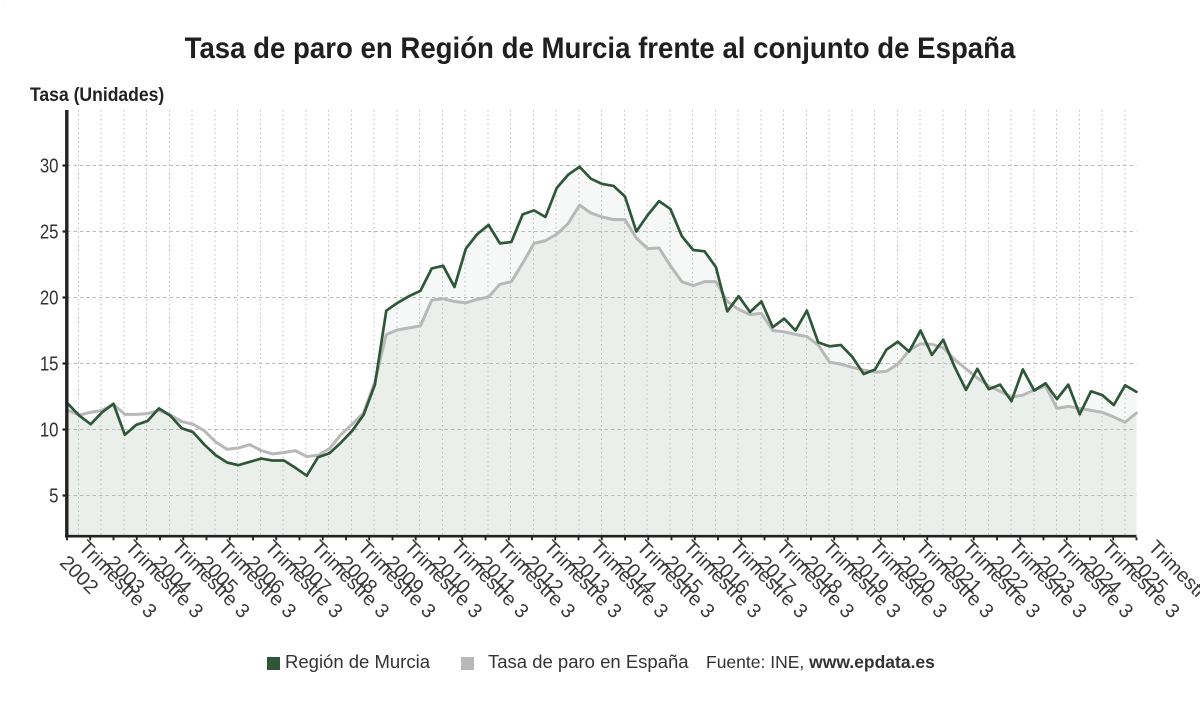  Describe the element at coordinates (49, 429) in the screenshot. I see `svg-text: 10` at that location.